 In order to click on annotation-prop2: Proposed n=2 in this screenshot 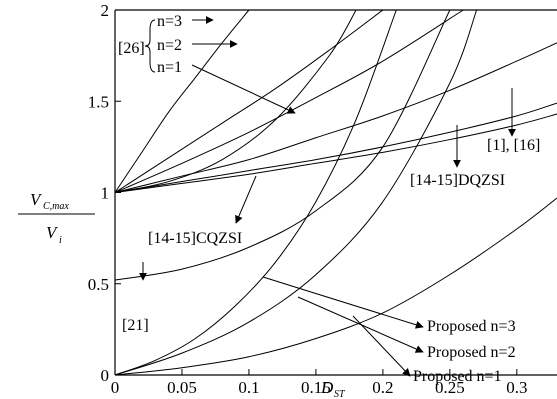, I will do `click(471, 352)`.